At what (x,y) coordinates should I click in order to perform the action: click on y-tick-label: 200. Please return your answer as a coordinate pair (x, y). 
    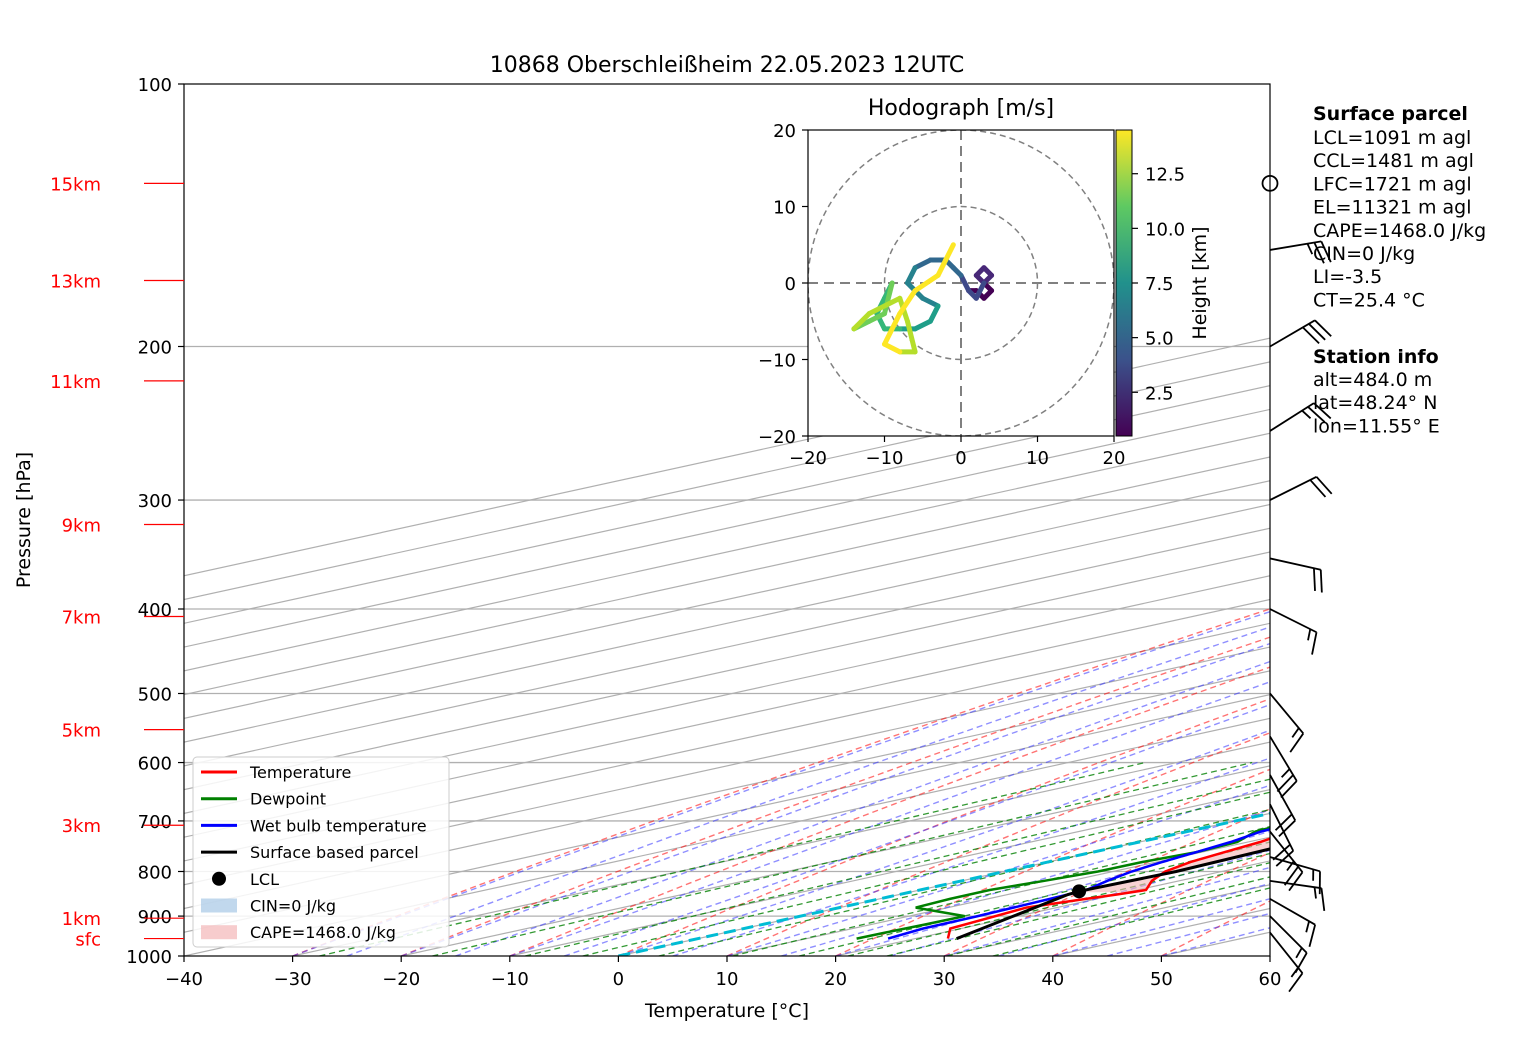
    Looking at the image, I should click on (155, 347).